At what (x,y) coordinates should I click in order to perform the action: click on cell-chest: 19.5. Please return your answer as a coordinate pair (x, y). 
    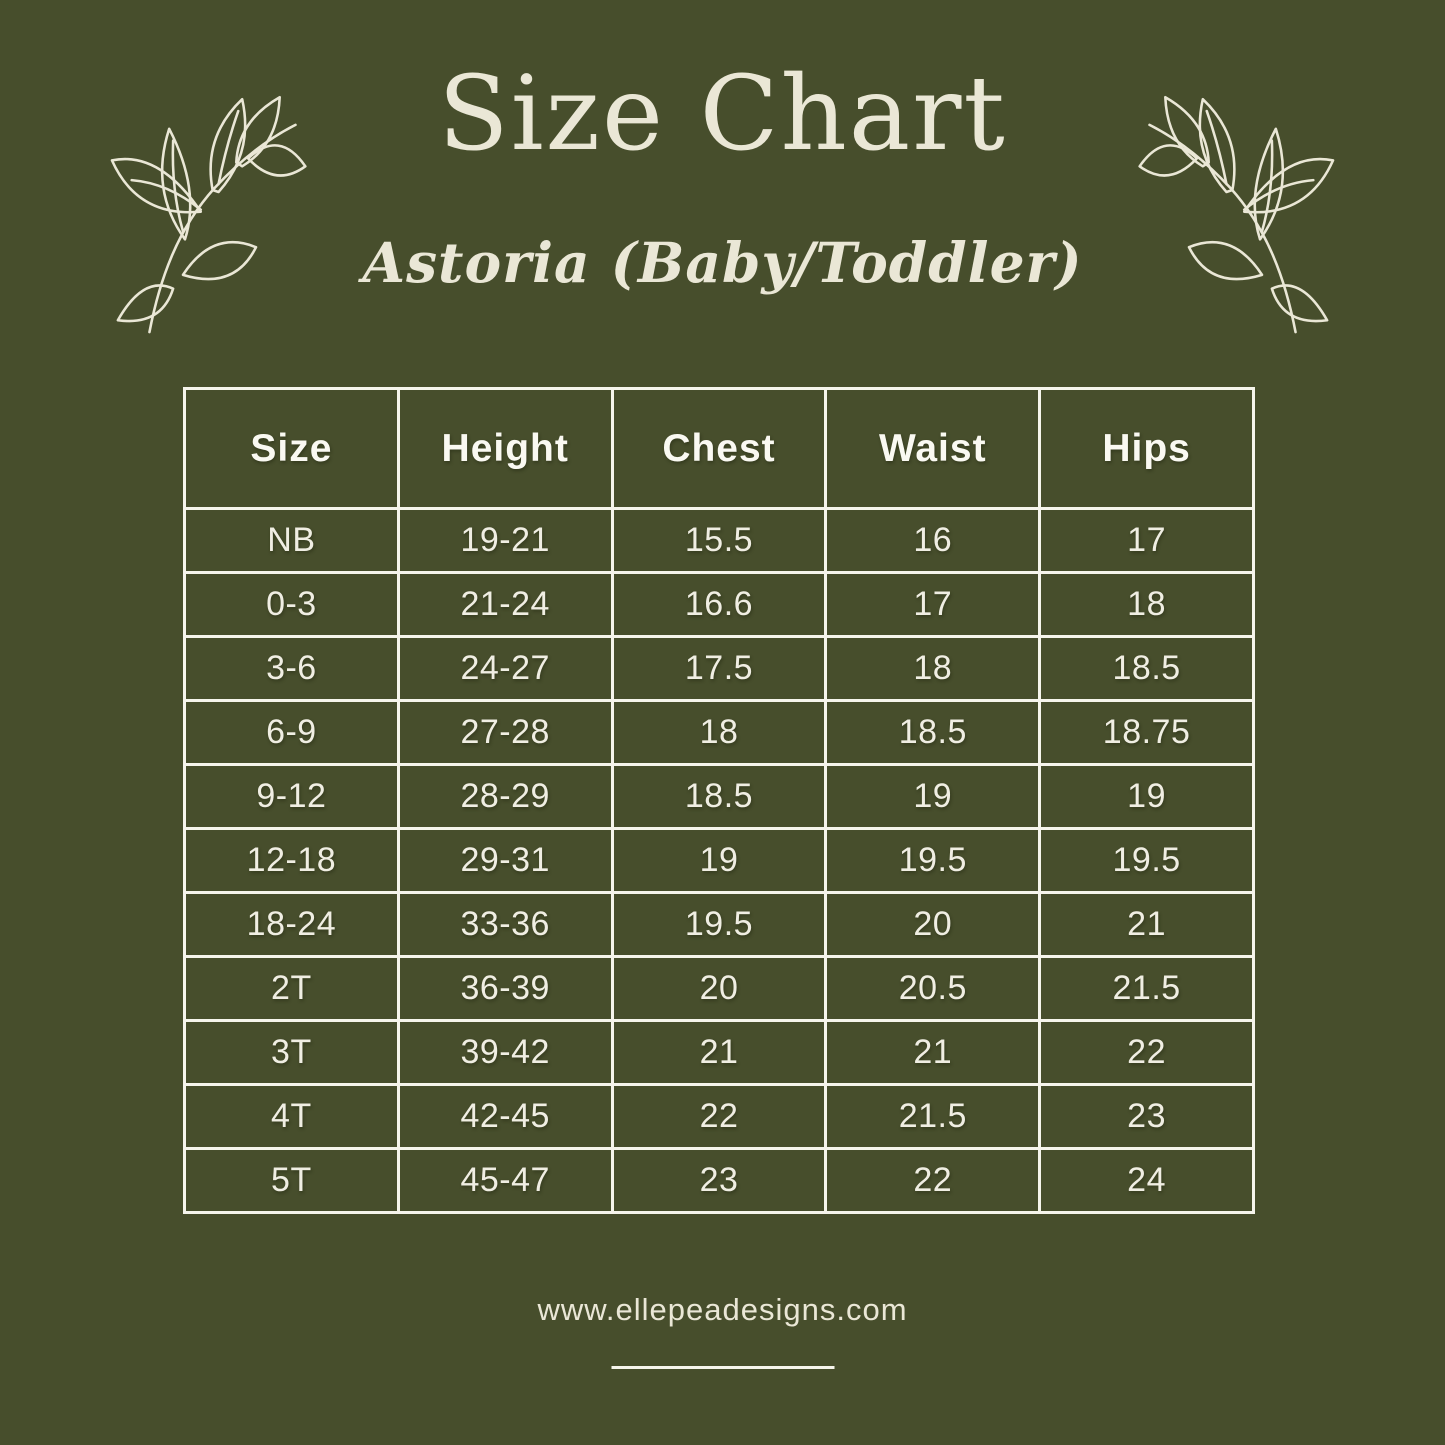
    Looking at the image, I should click on (719, 924).